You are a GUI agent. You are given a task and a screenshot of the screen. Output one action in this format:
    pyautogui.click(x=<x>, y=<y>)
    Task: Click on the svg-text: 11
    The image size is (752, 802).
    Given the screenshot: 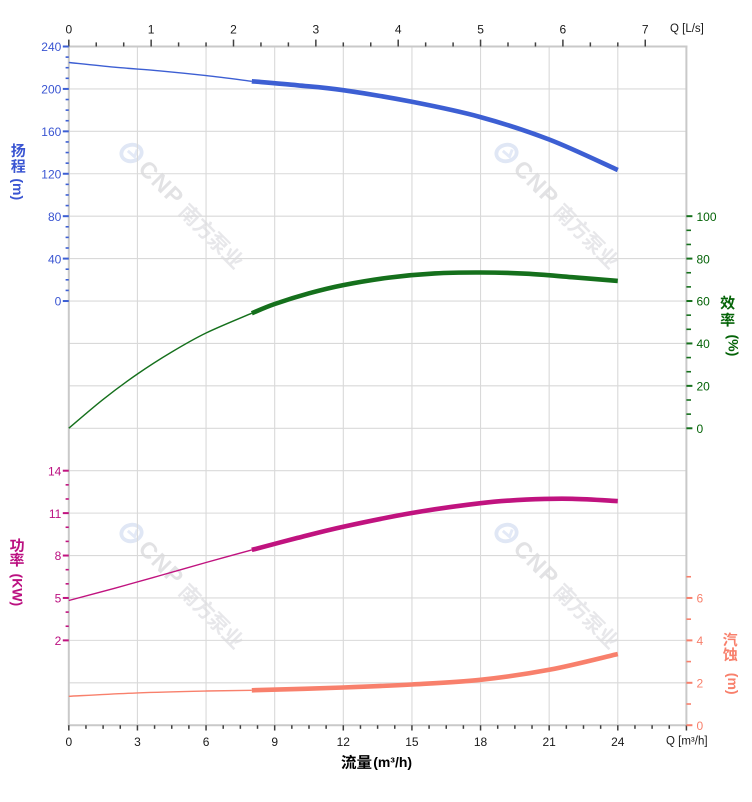 What is the action you would take?
    pyautogui.click(x=55, y=514)
    